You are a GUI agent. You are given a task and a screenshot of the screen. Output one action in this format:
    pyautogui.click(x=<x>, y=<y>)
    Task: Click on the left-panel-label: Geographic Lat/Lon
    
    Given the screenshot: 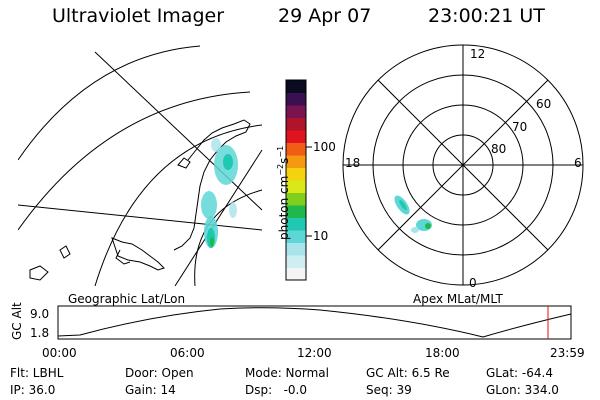 What is the action you would take?
    pyautogui.click(x=127, y=299)
    